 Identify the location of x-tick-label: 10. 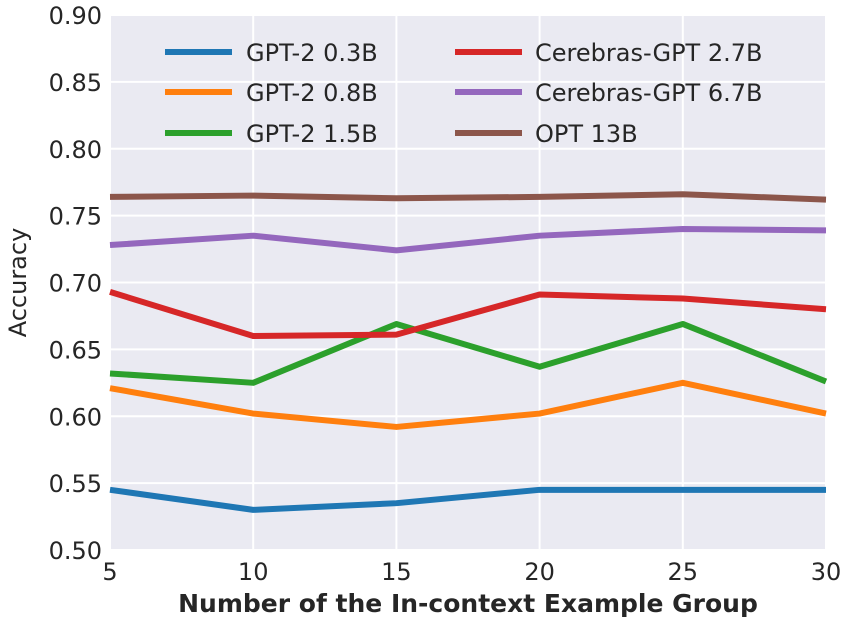
(253, 572).